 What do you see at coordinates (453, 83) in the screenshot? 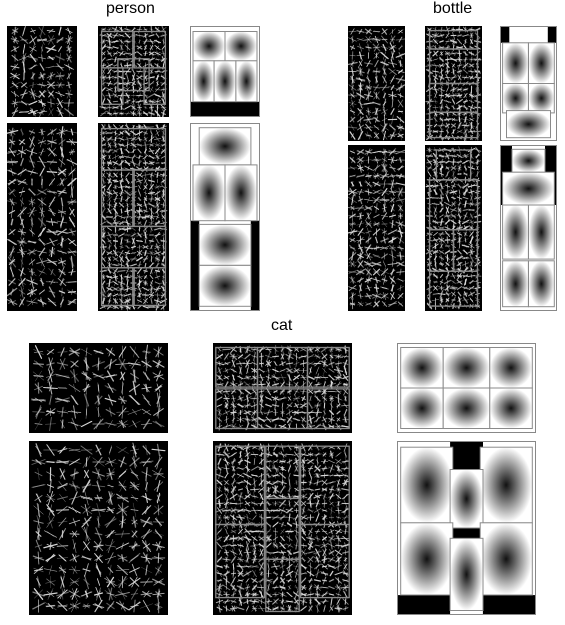
I see `bottle-parts-hog-top` at bounding box center [453, 83].